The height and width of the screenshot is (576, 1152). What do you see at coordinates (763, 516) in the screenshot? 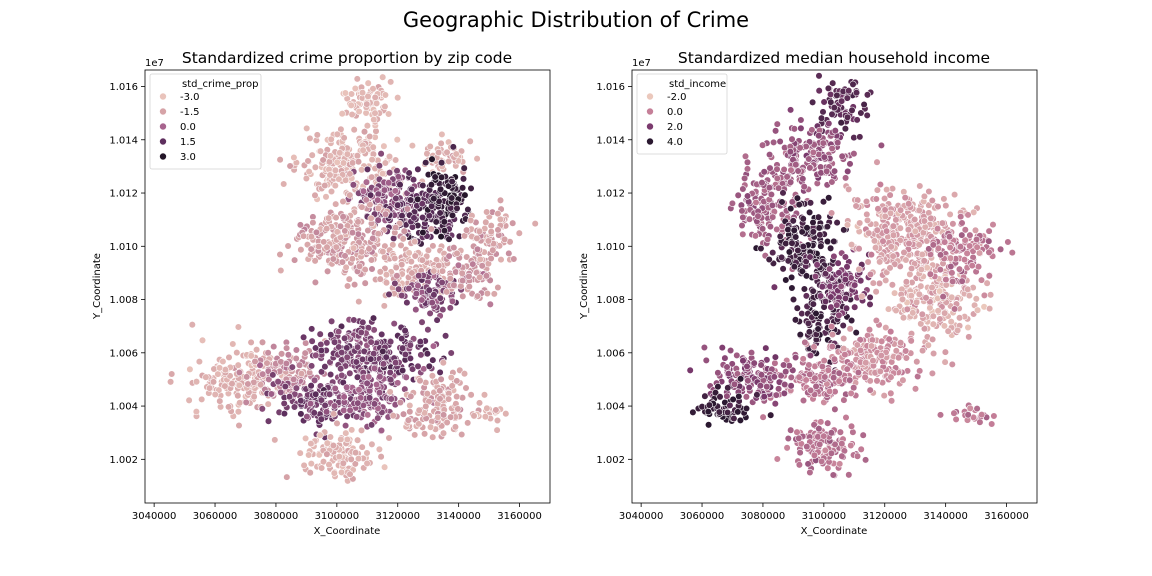
I see `income-x-tick-label: 3080000` at bounding box center [763, 516].